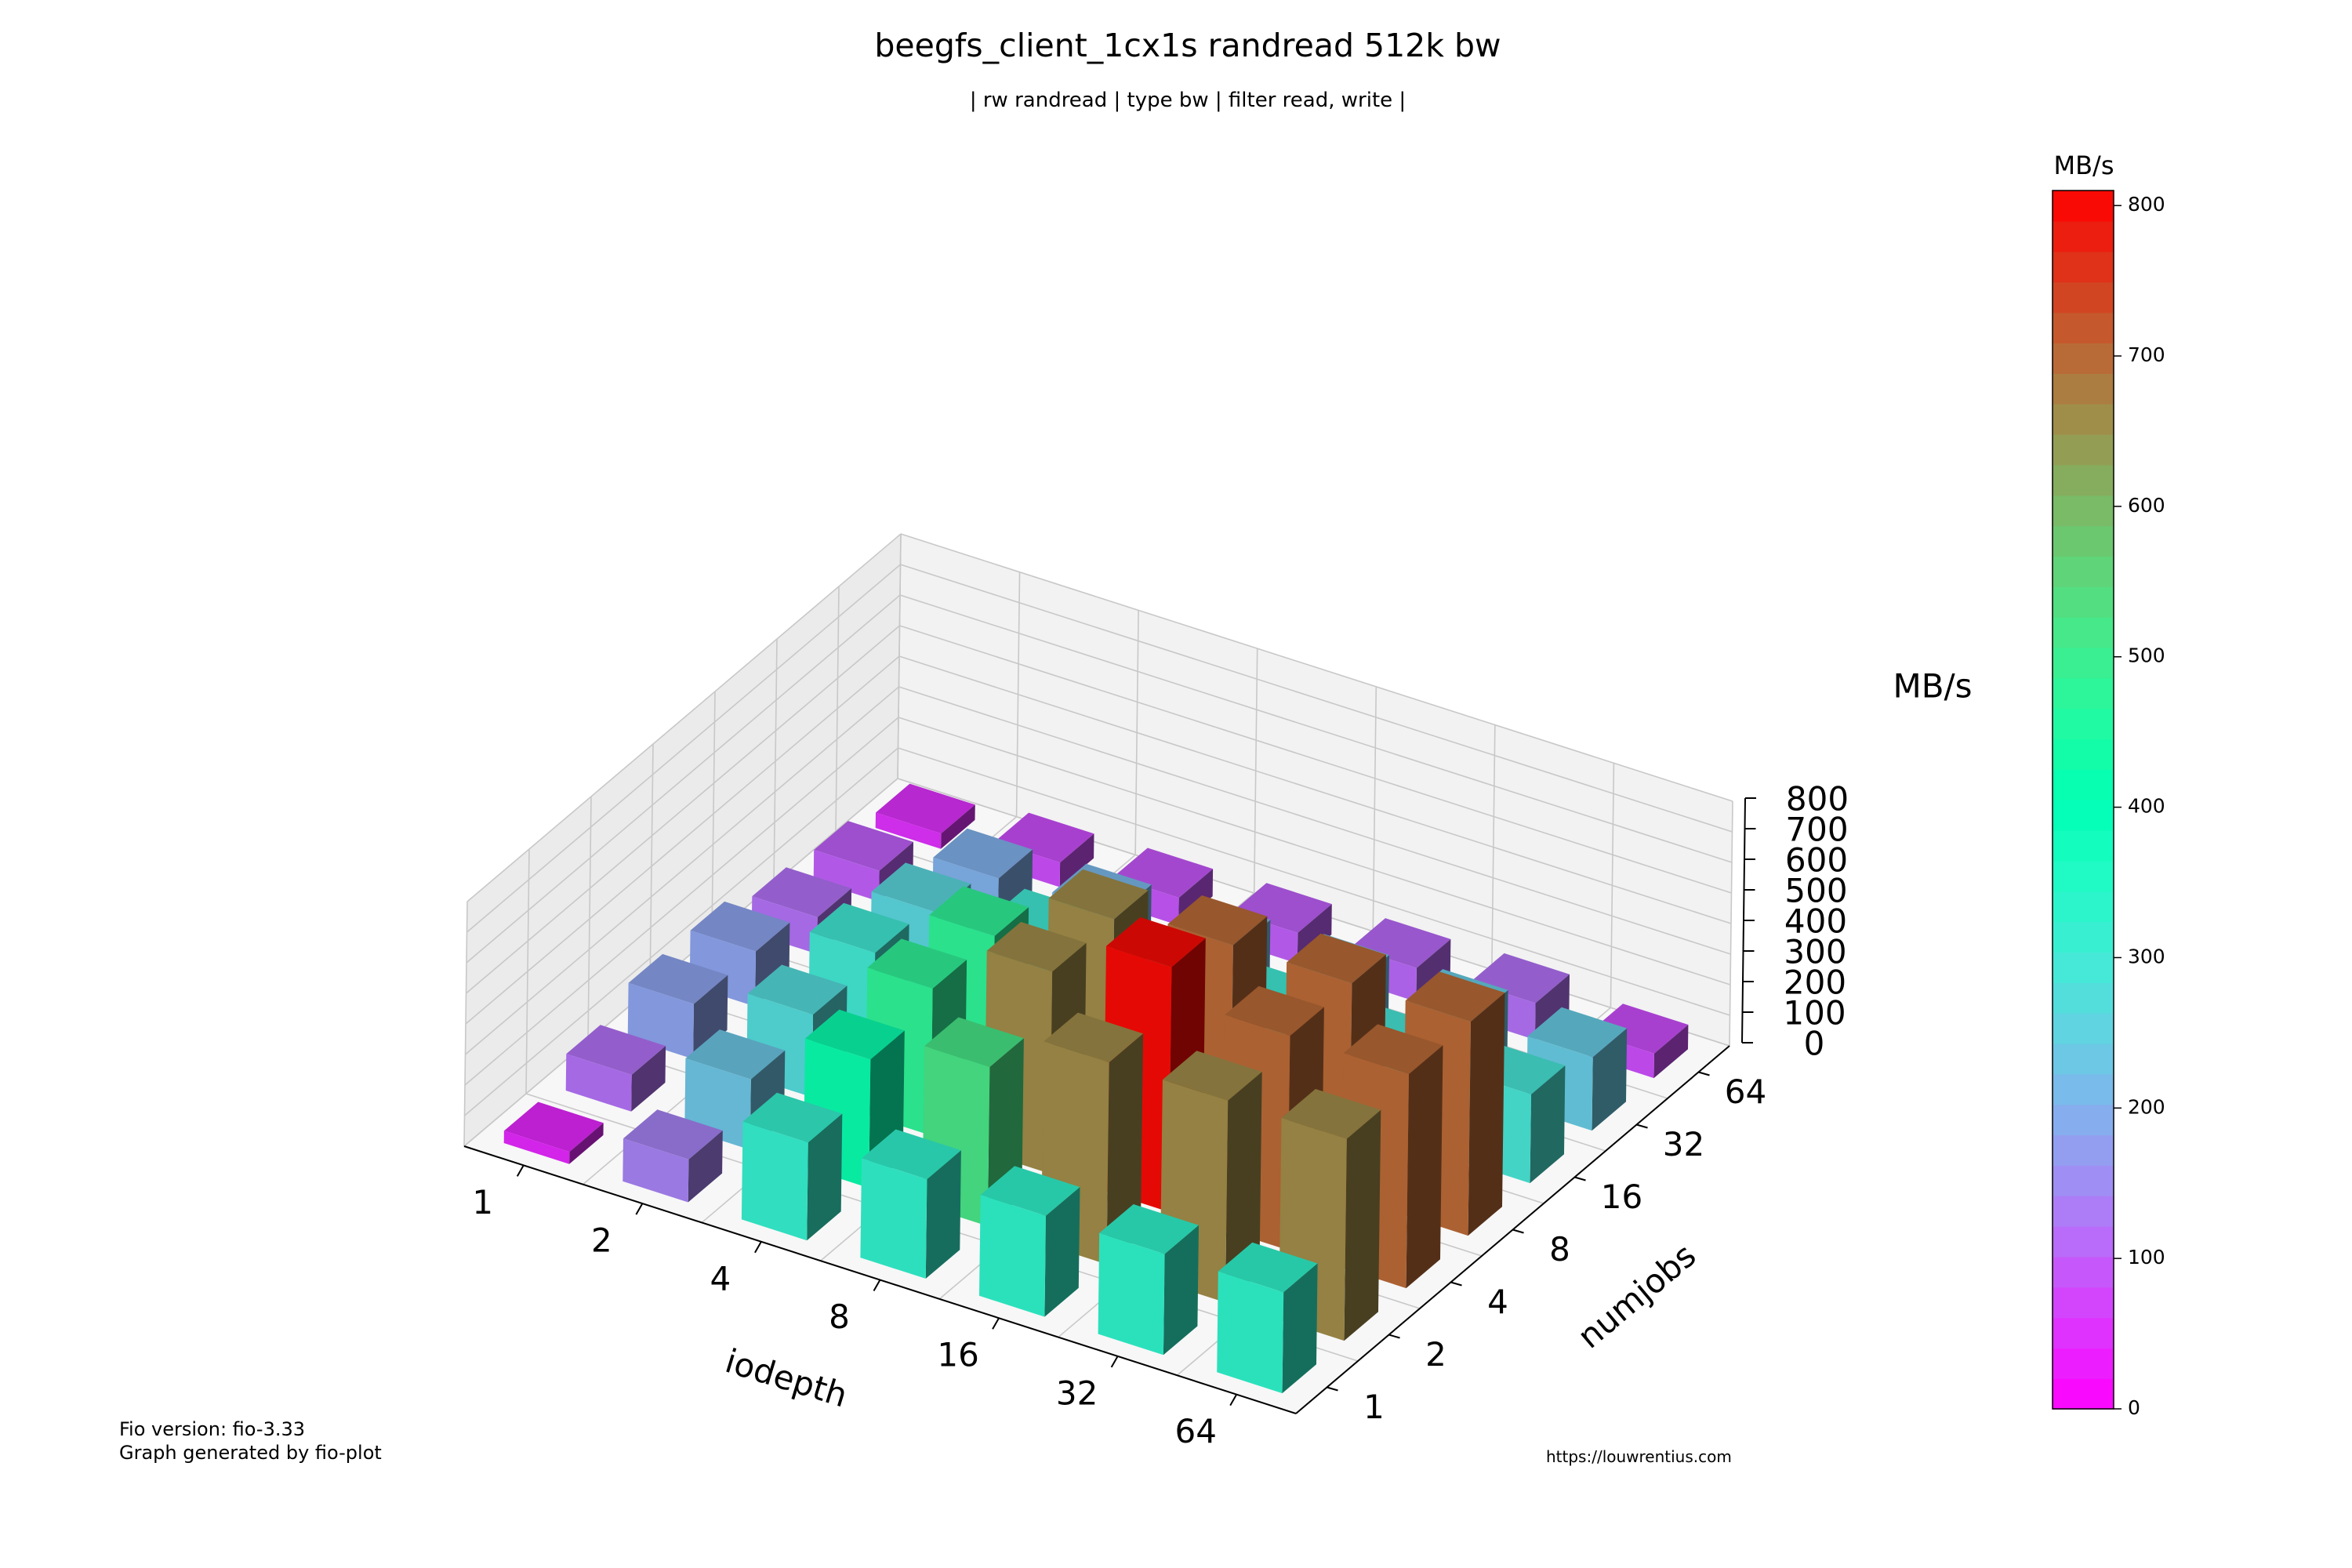 The image size is (2352, 1568). Describe the element at coordinates (1374, 1407) in the screenshot. I see `y-tick-label: 1` at that location.